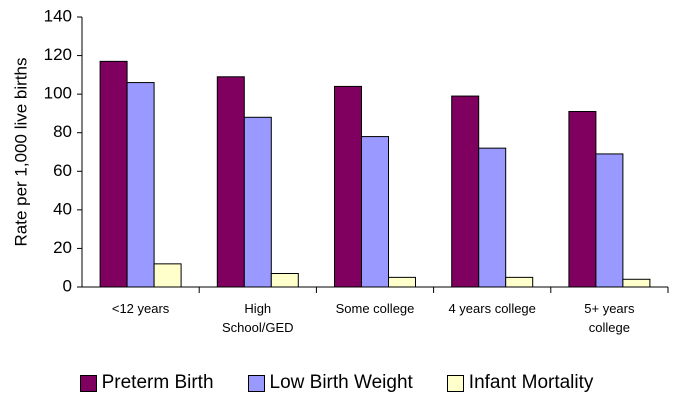  What do you see at coordinates (62, 247) in the screenshot?
I see `y-tick-label: 20` at bounding box center [62, 247].